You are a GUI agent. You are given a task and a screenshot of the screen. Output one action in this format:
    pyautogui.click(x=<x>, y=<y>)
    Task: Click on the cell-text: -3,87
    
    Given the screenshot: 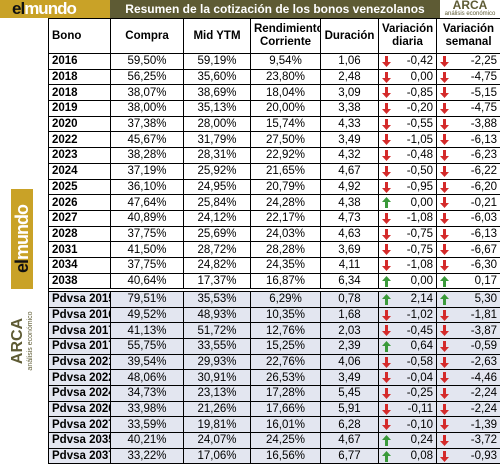 What is the action you would take?
    pyautogui.click(x=483, y=330)
    